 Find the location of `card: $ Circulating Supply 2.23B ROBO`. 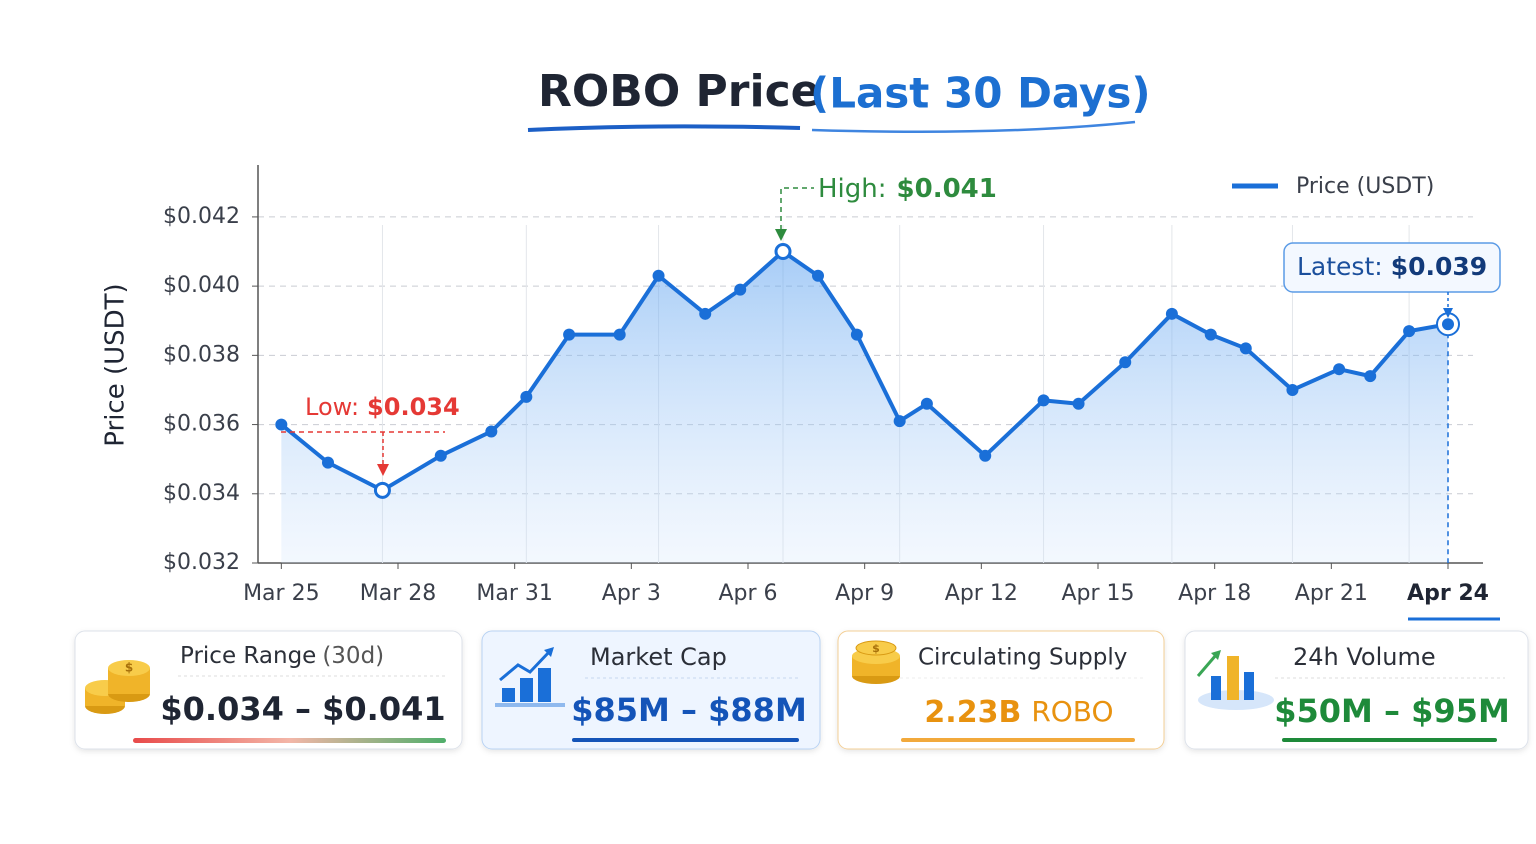

card: $ Circulating Supply 2.23B ROBO is located at coordinates (1001, 690).